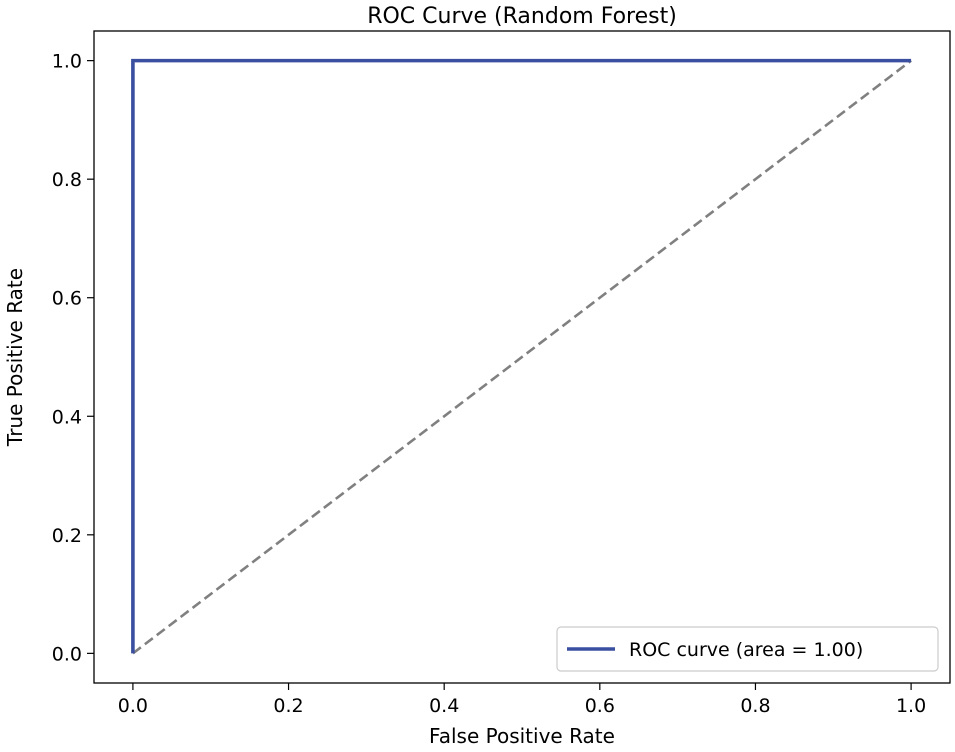 This screenshot has width=955, height=752. What do you see at coordinates (67, 62) in the screenshot?
I see `y-tick-label: 1.0` at bounding box center [67, 62].